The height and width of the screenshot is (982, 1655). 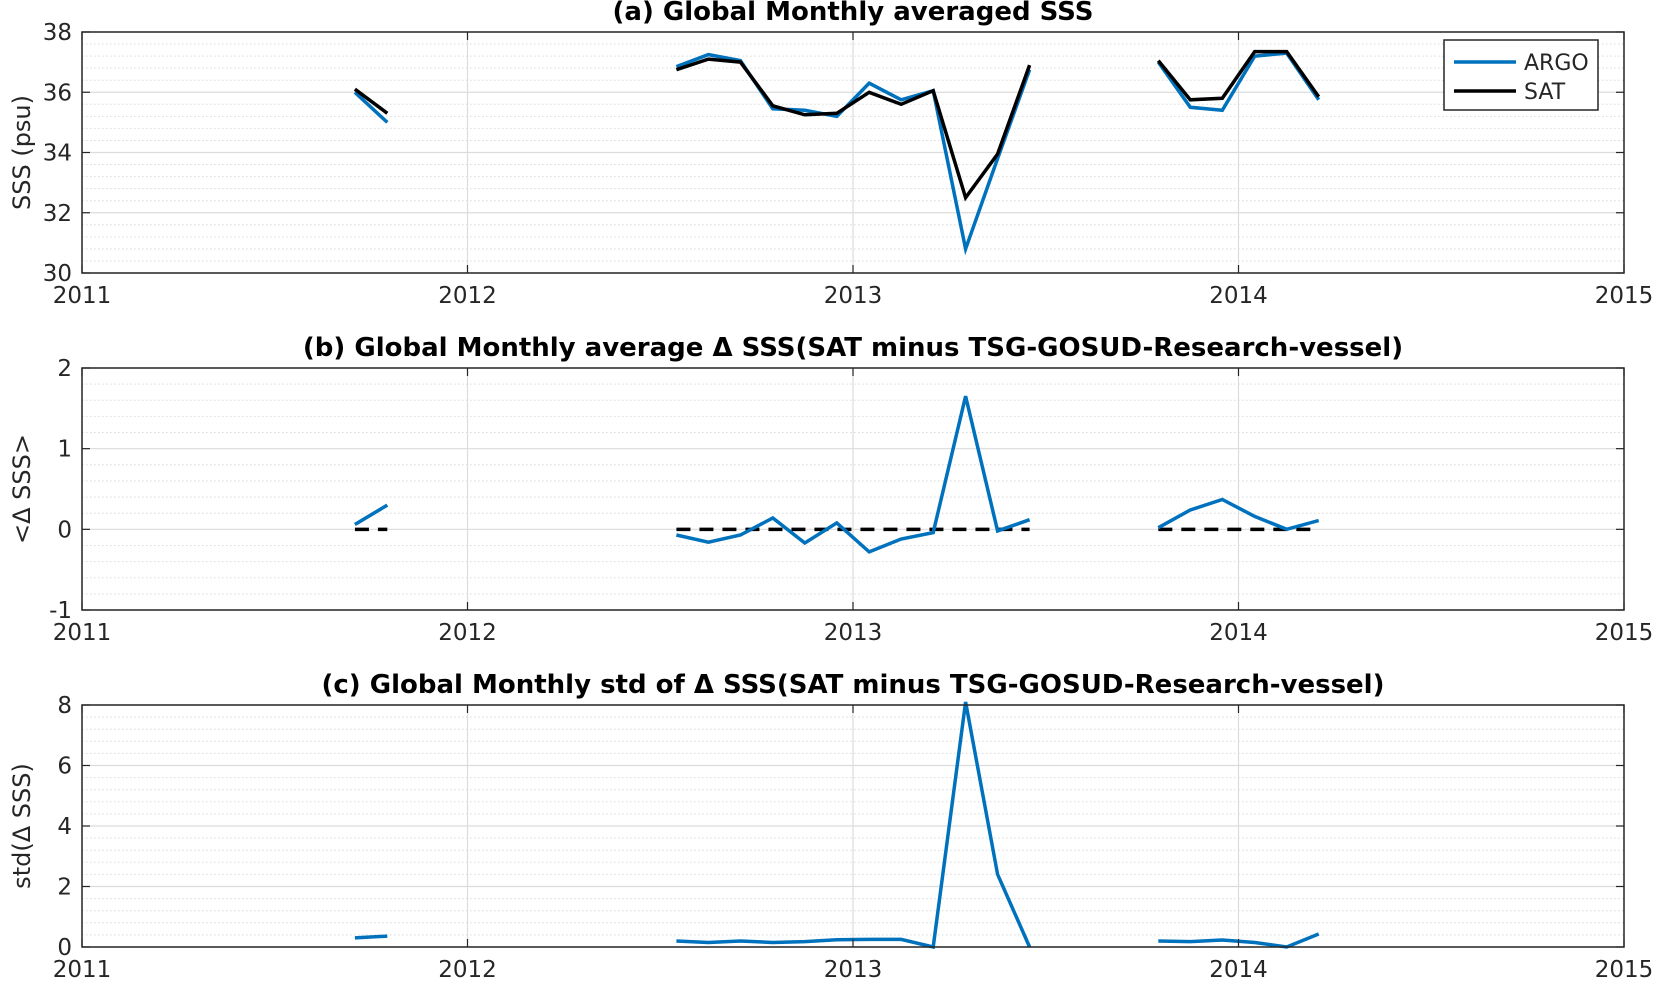 What do you see at coordinates (1624, 296) in the screenshot?
I see `panel-a-x-tick-label: 2015` at bounding box center [1624, 296].